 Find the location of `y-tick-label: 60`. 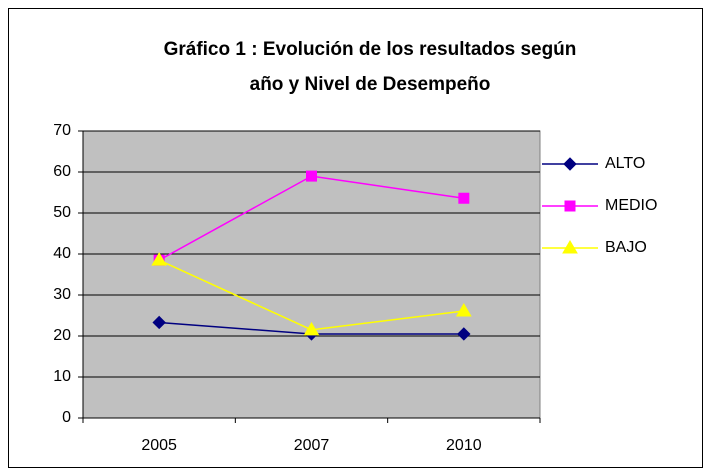

y-tick-label: 60 is located at coordinates (62, 171).